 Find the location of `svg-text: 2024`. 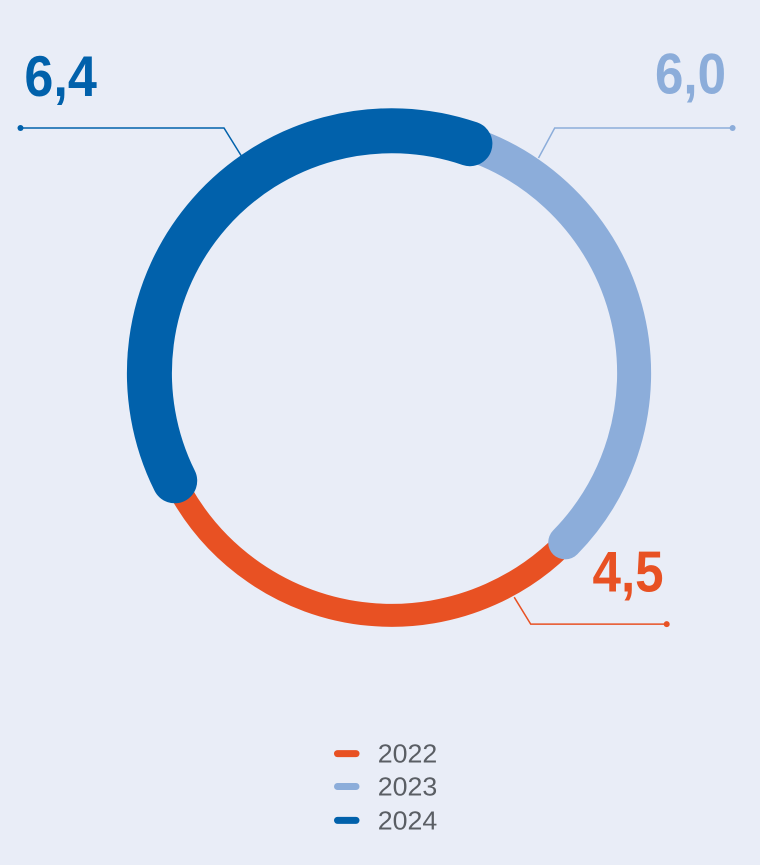

svg-text: 2024 is located at coordinates (408, 821).